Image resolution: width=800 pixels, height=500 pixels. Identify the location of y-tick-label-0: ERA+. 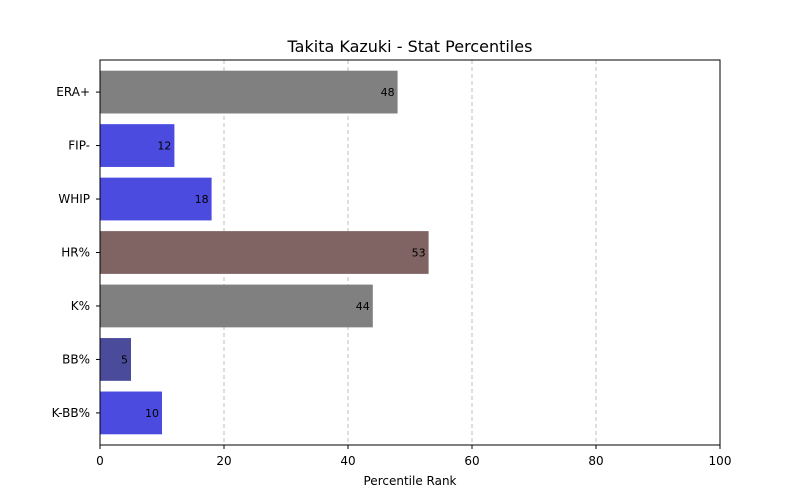
(73, 92).